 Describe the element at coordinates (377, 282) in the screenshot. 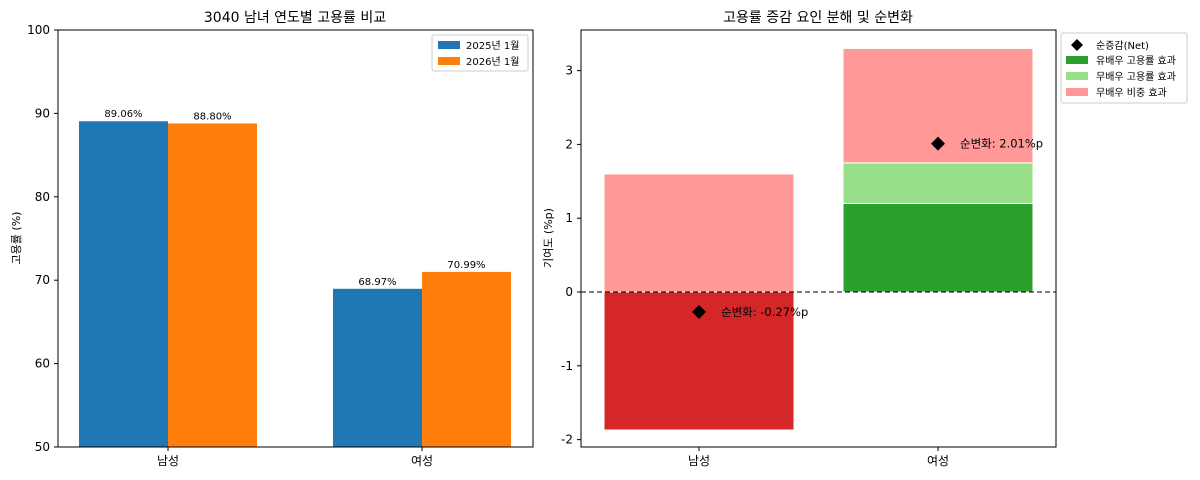

I see `data-label-1-2: 68.97%` at that location.